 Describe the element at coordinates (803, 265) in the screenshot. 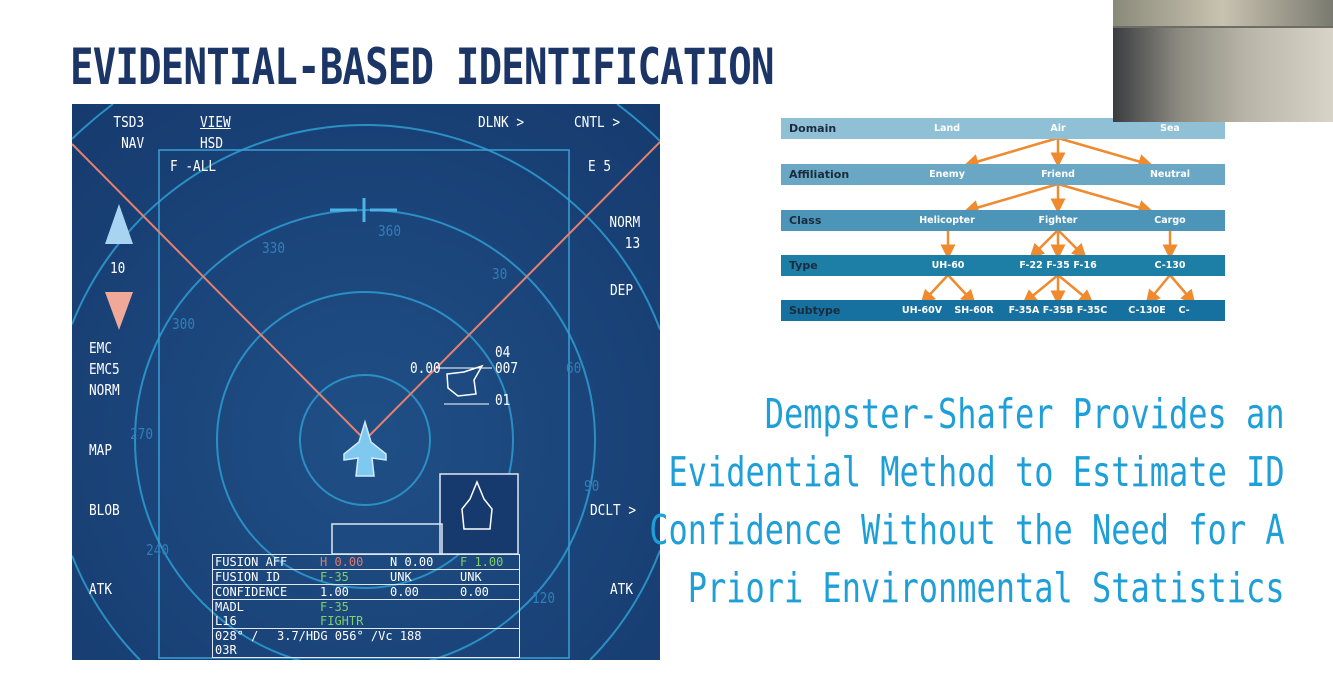

I see `band-label: Type` at that location.